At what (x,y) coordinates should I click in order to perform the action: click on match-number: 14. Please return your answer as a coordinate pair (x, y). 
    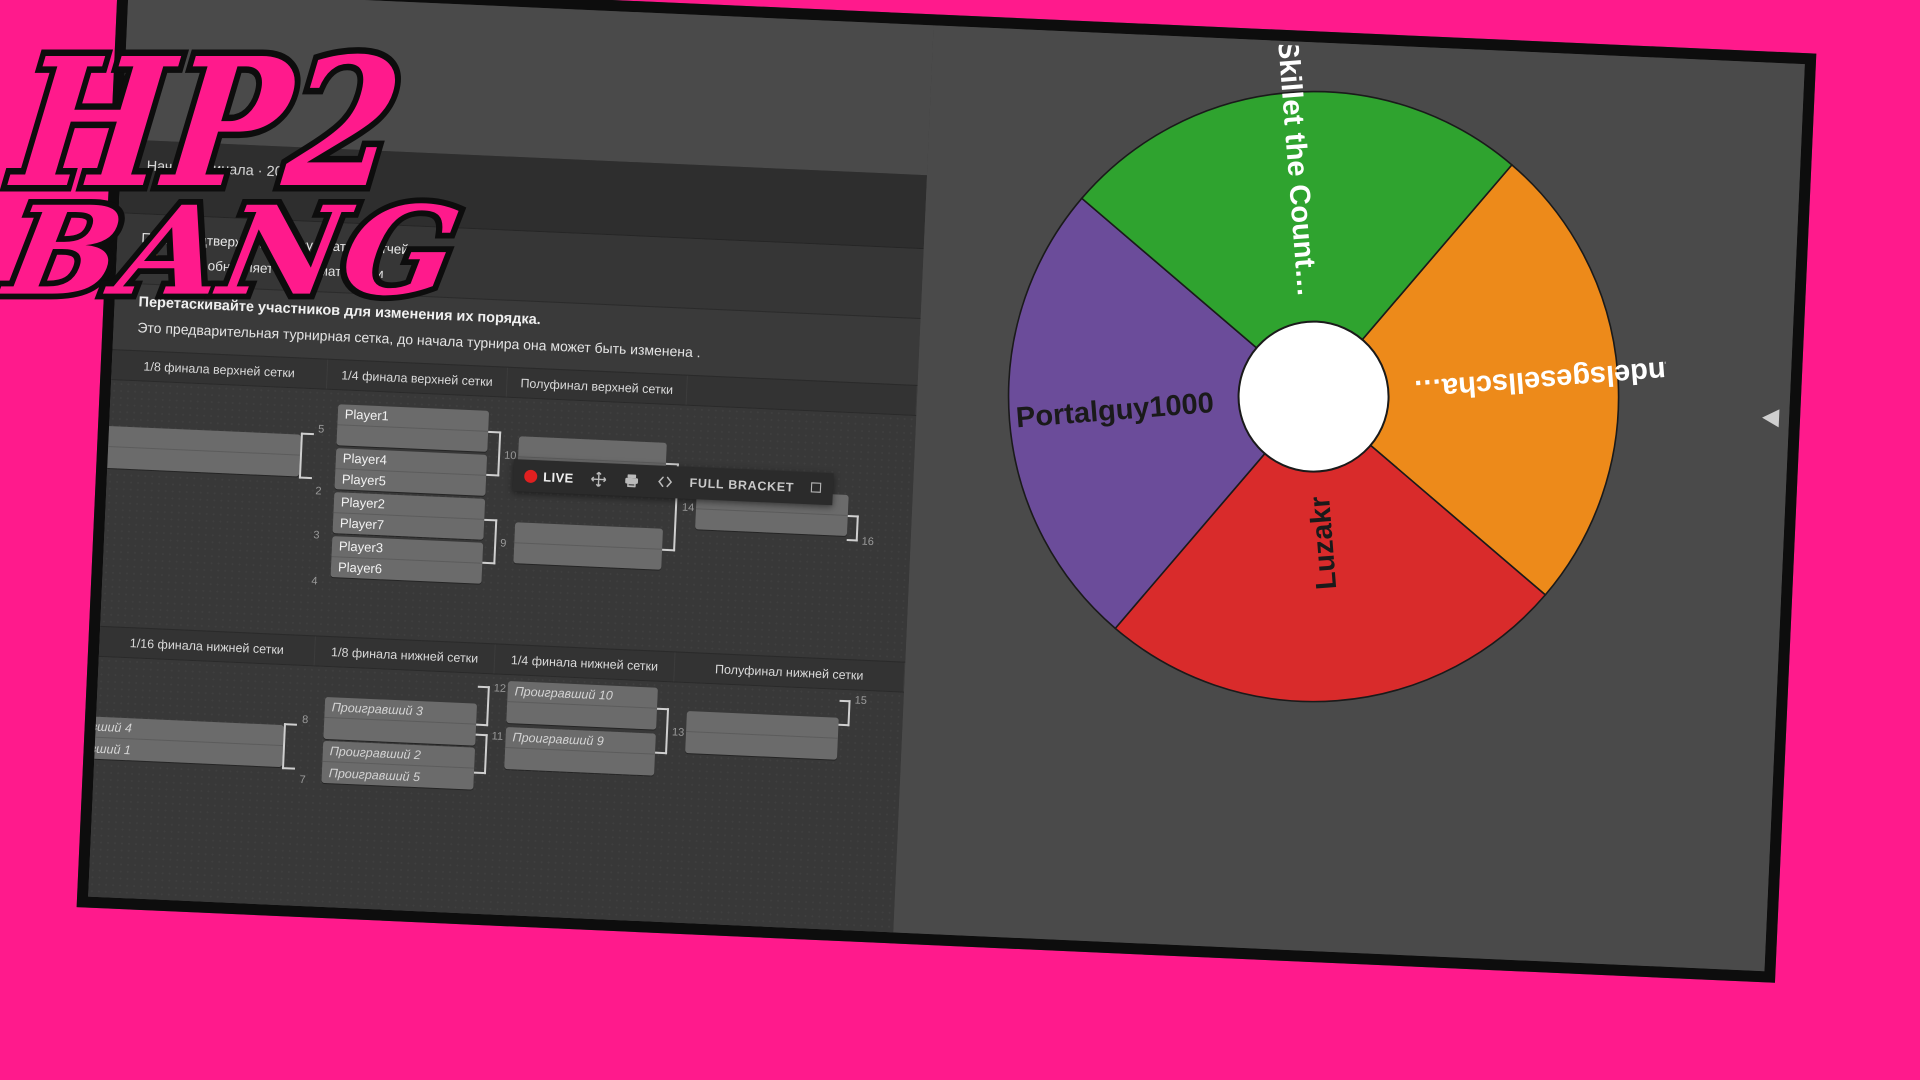
    Looking at the image, I should click on (688, 508).